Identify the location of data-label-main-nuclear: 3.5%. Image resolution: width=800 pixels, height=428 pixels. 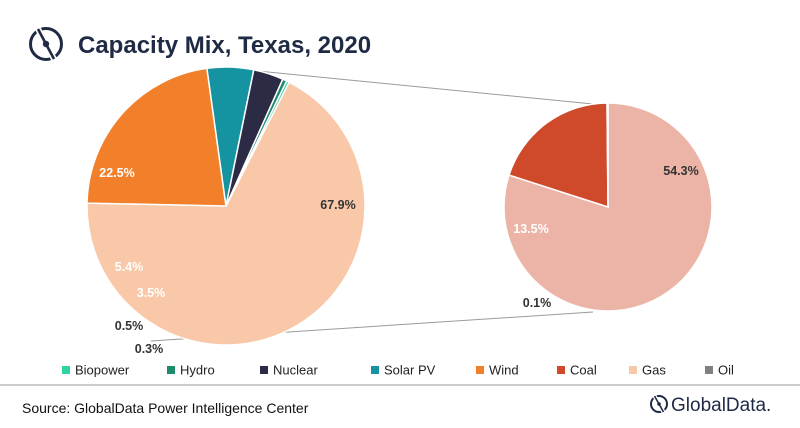
(151, 293).